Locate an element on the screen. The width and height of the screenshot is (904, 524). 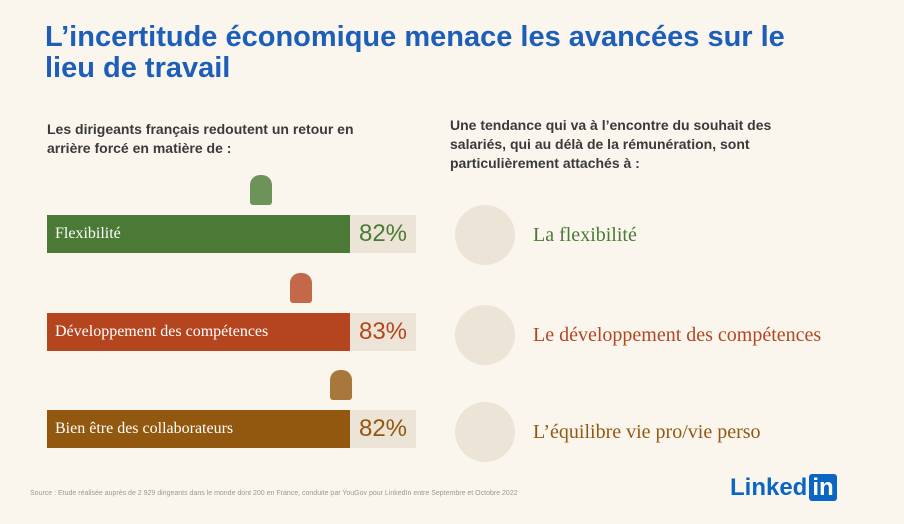
bar-label: Développement des compétences is located at coordinates (198, 332).